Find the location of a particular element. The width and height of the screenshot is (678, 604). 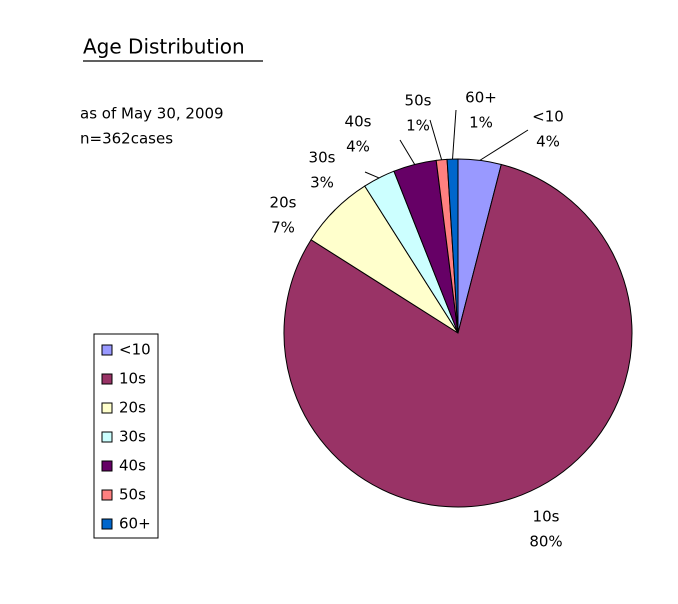

subtitle: n=362cases is located at coordinates (126, 139).